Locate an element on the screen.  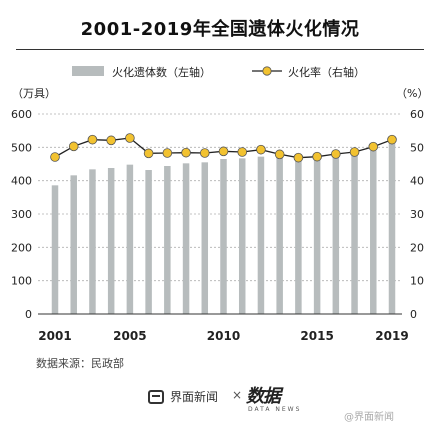
x-tick-label: 2005 is located at coordinates (129, 336).